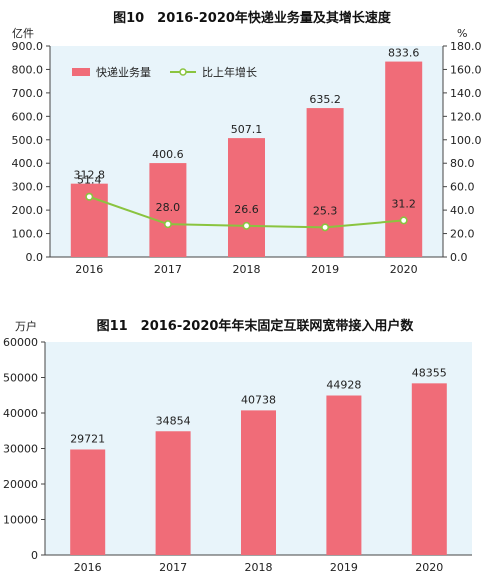  I want to click on chart1-bar-label: 400.6, so click(168, 154).